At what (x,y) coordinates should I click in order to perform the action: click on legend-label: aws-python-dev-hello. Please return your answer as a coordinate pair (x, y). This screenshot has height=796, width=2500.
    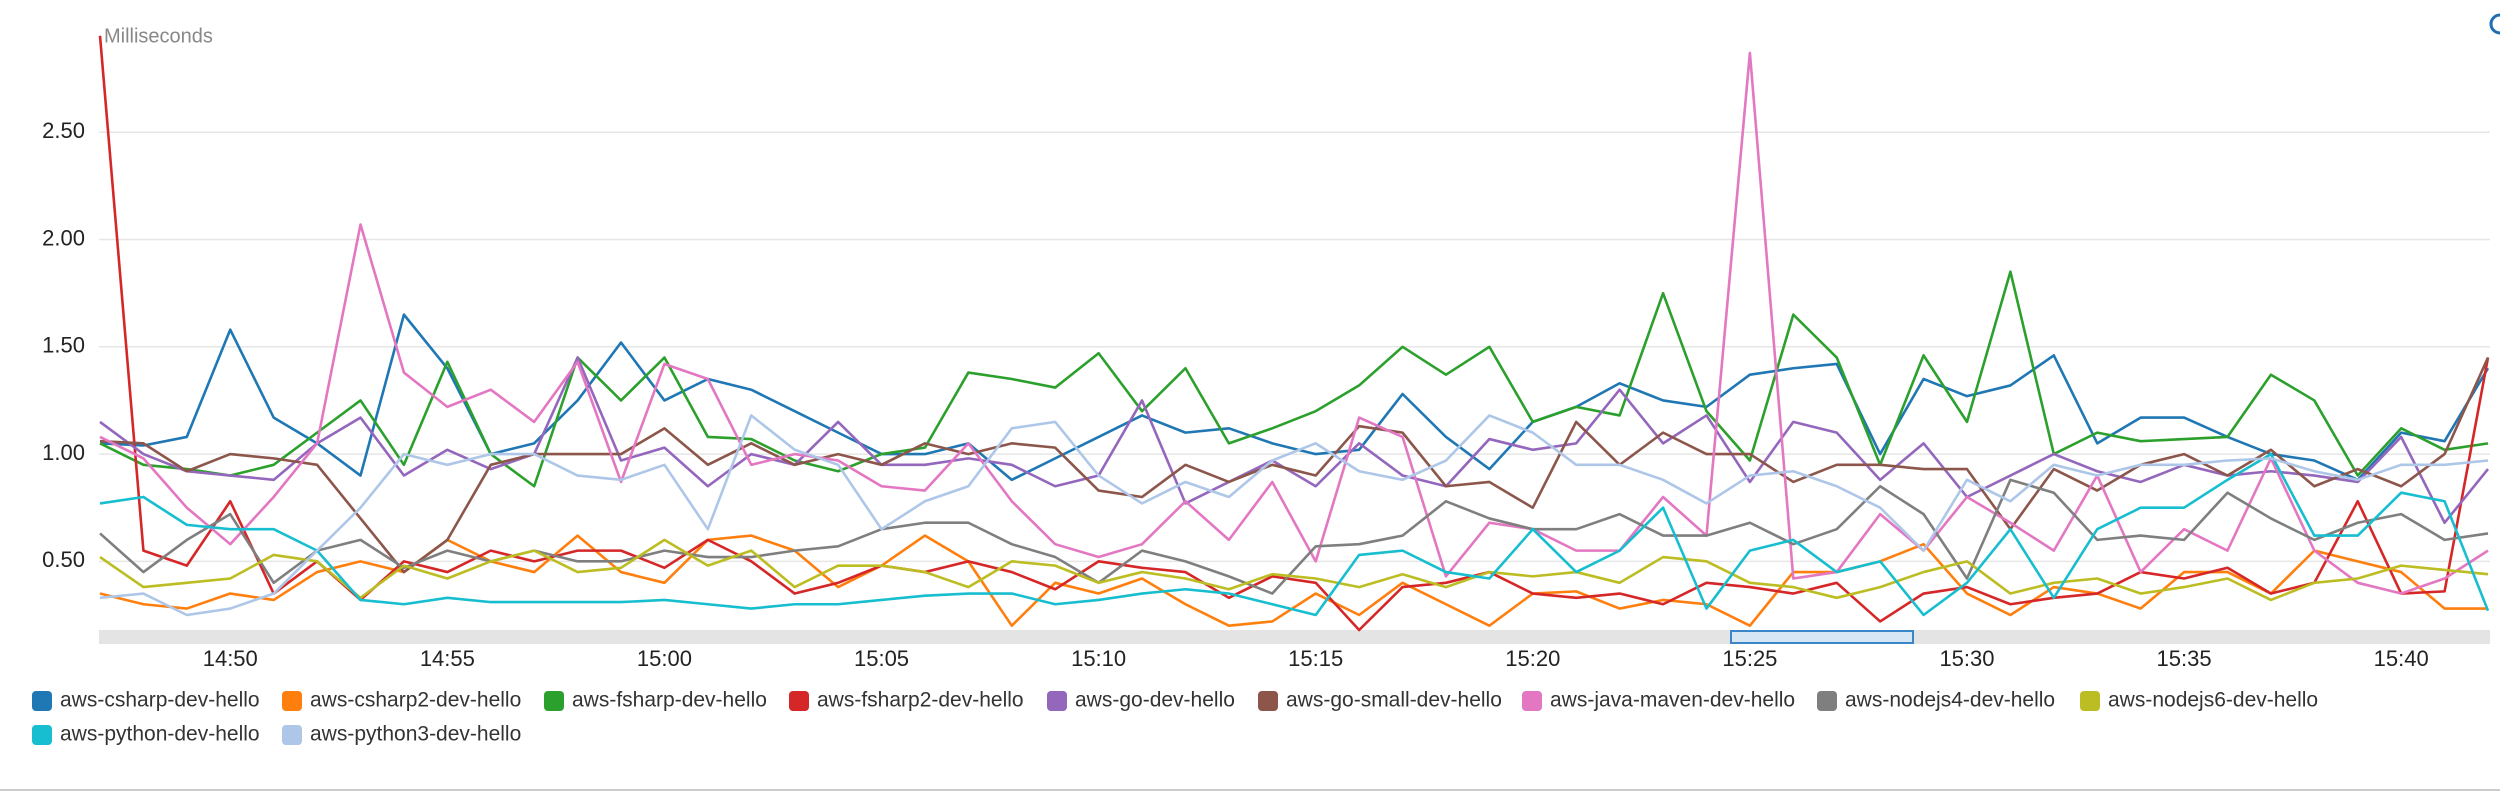
    Looking at the image, I should click on (160, 734).